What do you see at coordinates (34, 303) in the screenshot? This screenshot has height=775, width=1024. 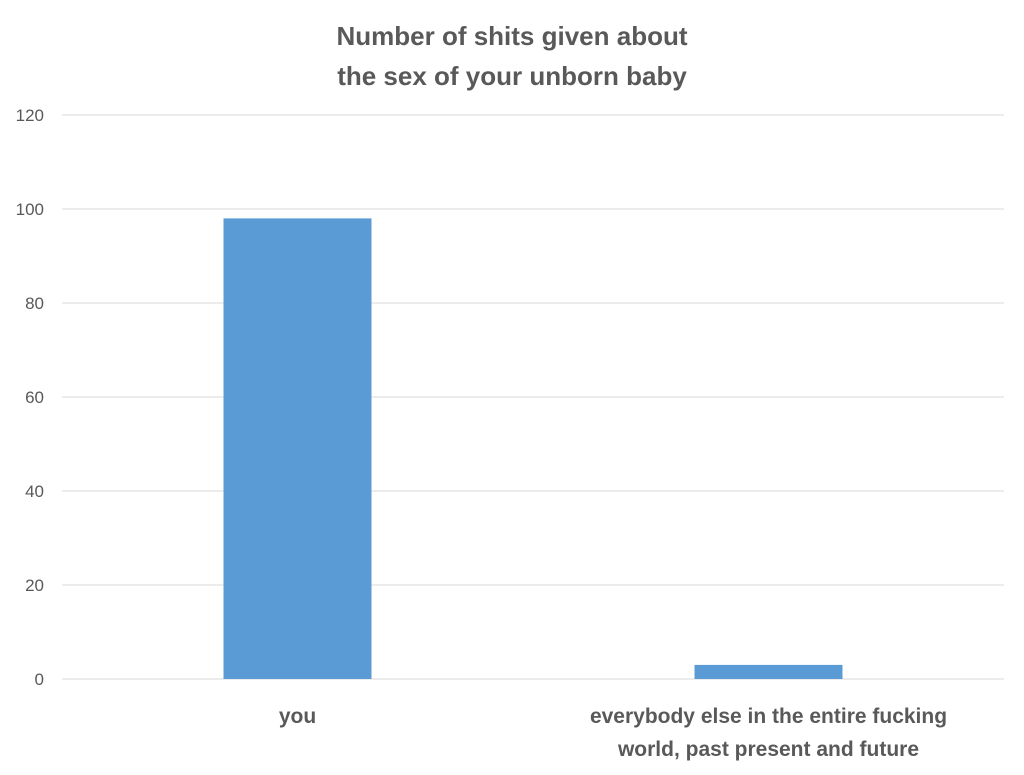 I see `y-tick-label-80: 80` at bounding box center [34, 303].